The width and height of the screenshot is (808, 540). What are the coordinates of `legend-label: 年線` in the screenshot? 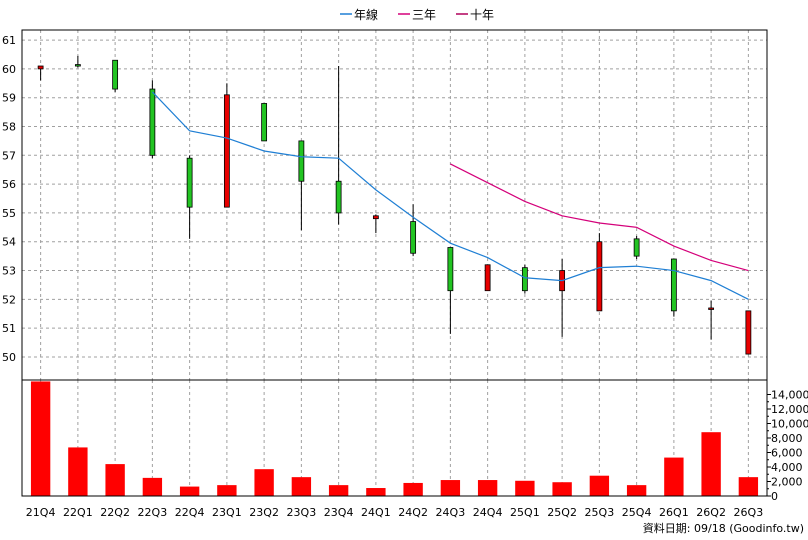 It's located at (366, 14).